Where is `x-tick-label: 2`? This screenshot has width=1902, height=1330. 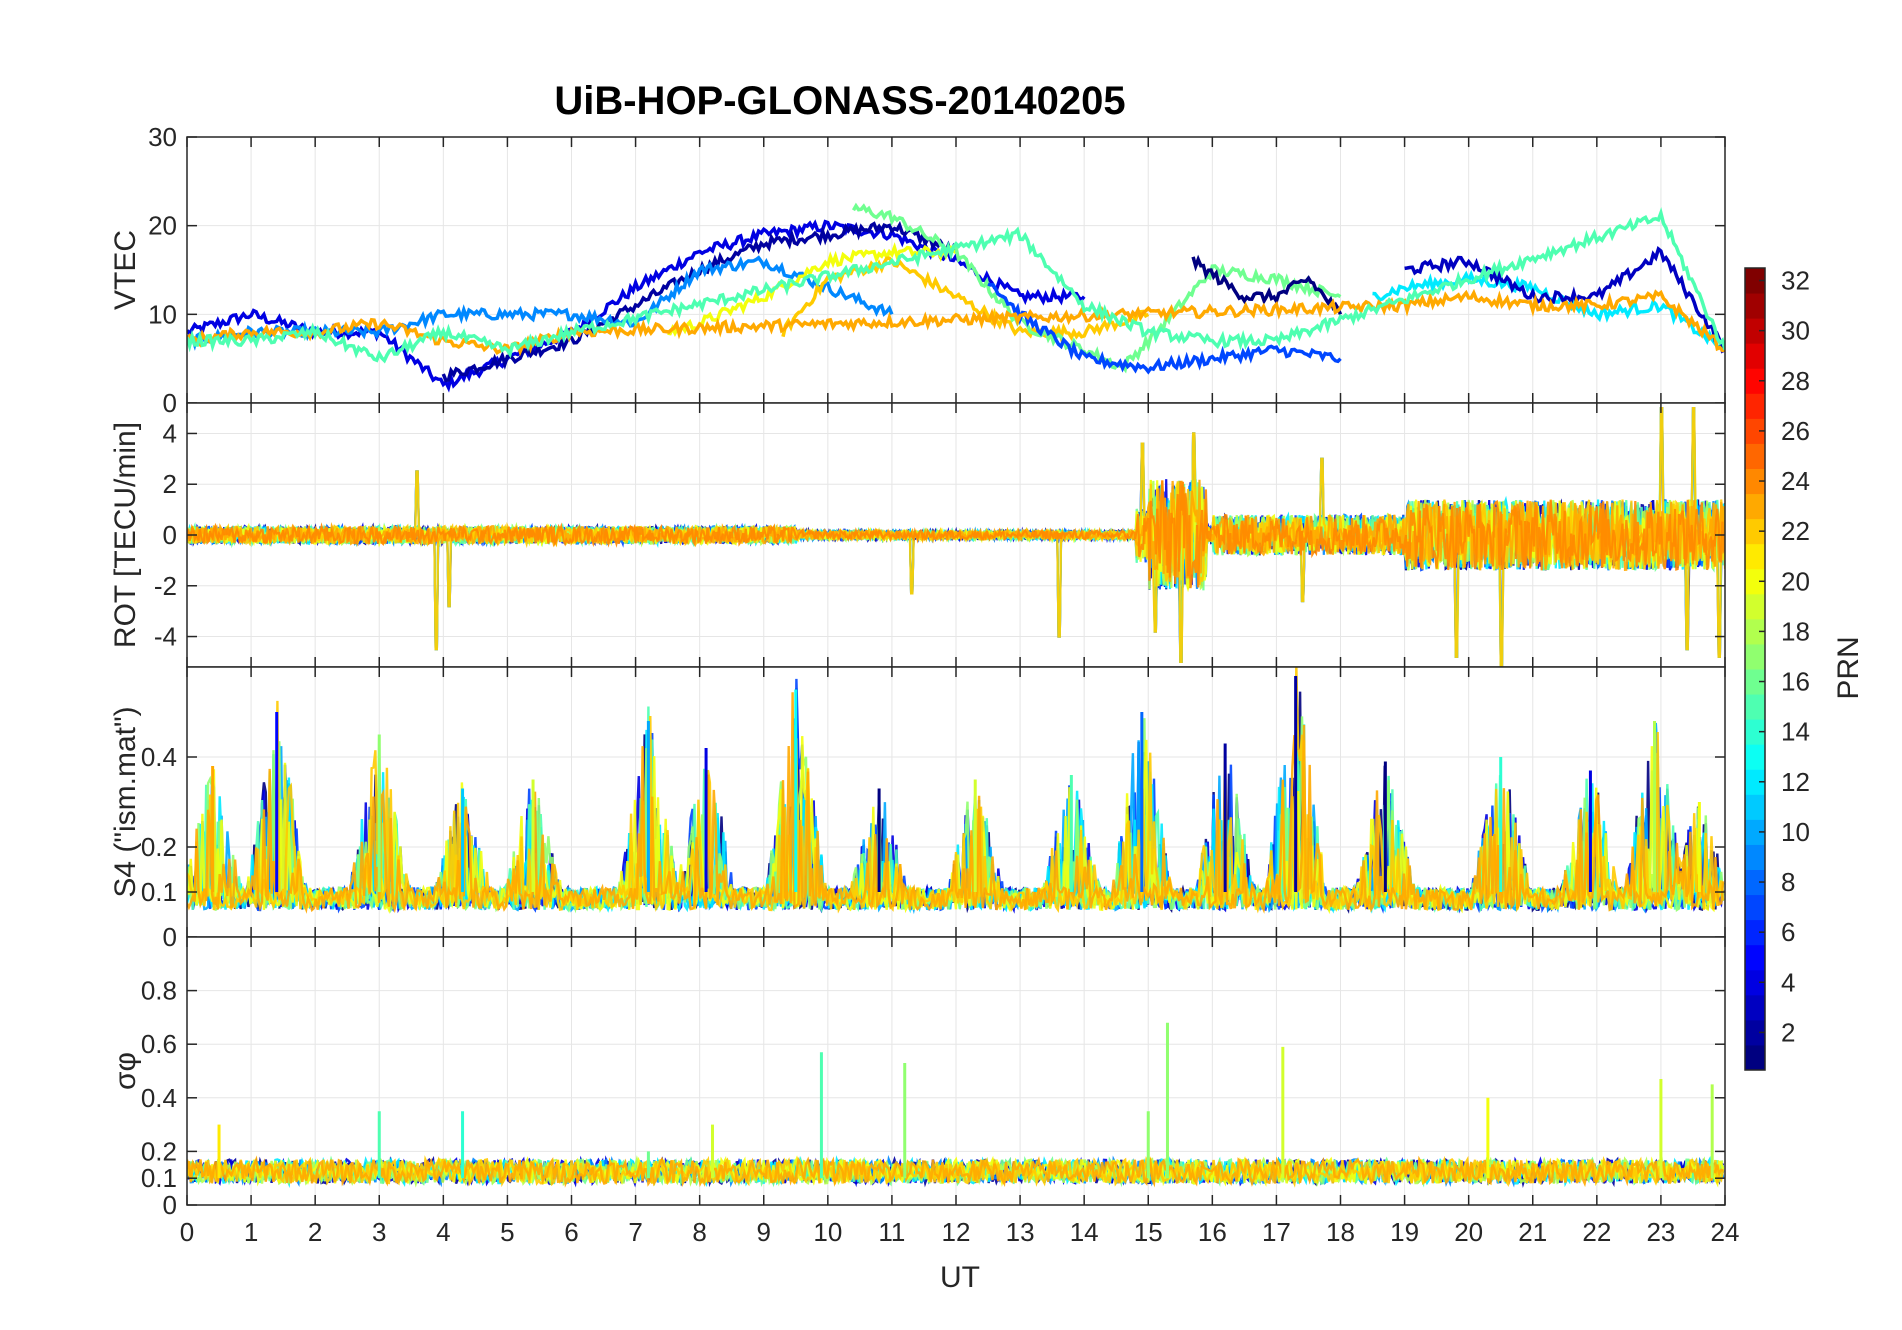 x-tick-label: 2 is located at coordinates (315, 1232).